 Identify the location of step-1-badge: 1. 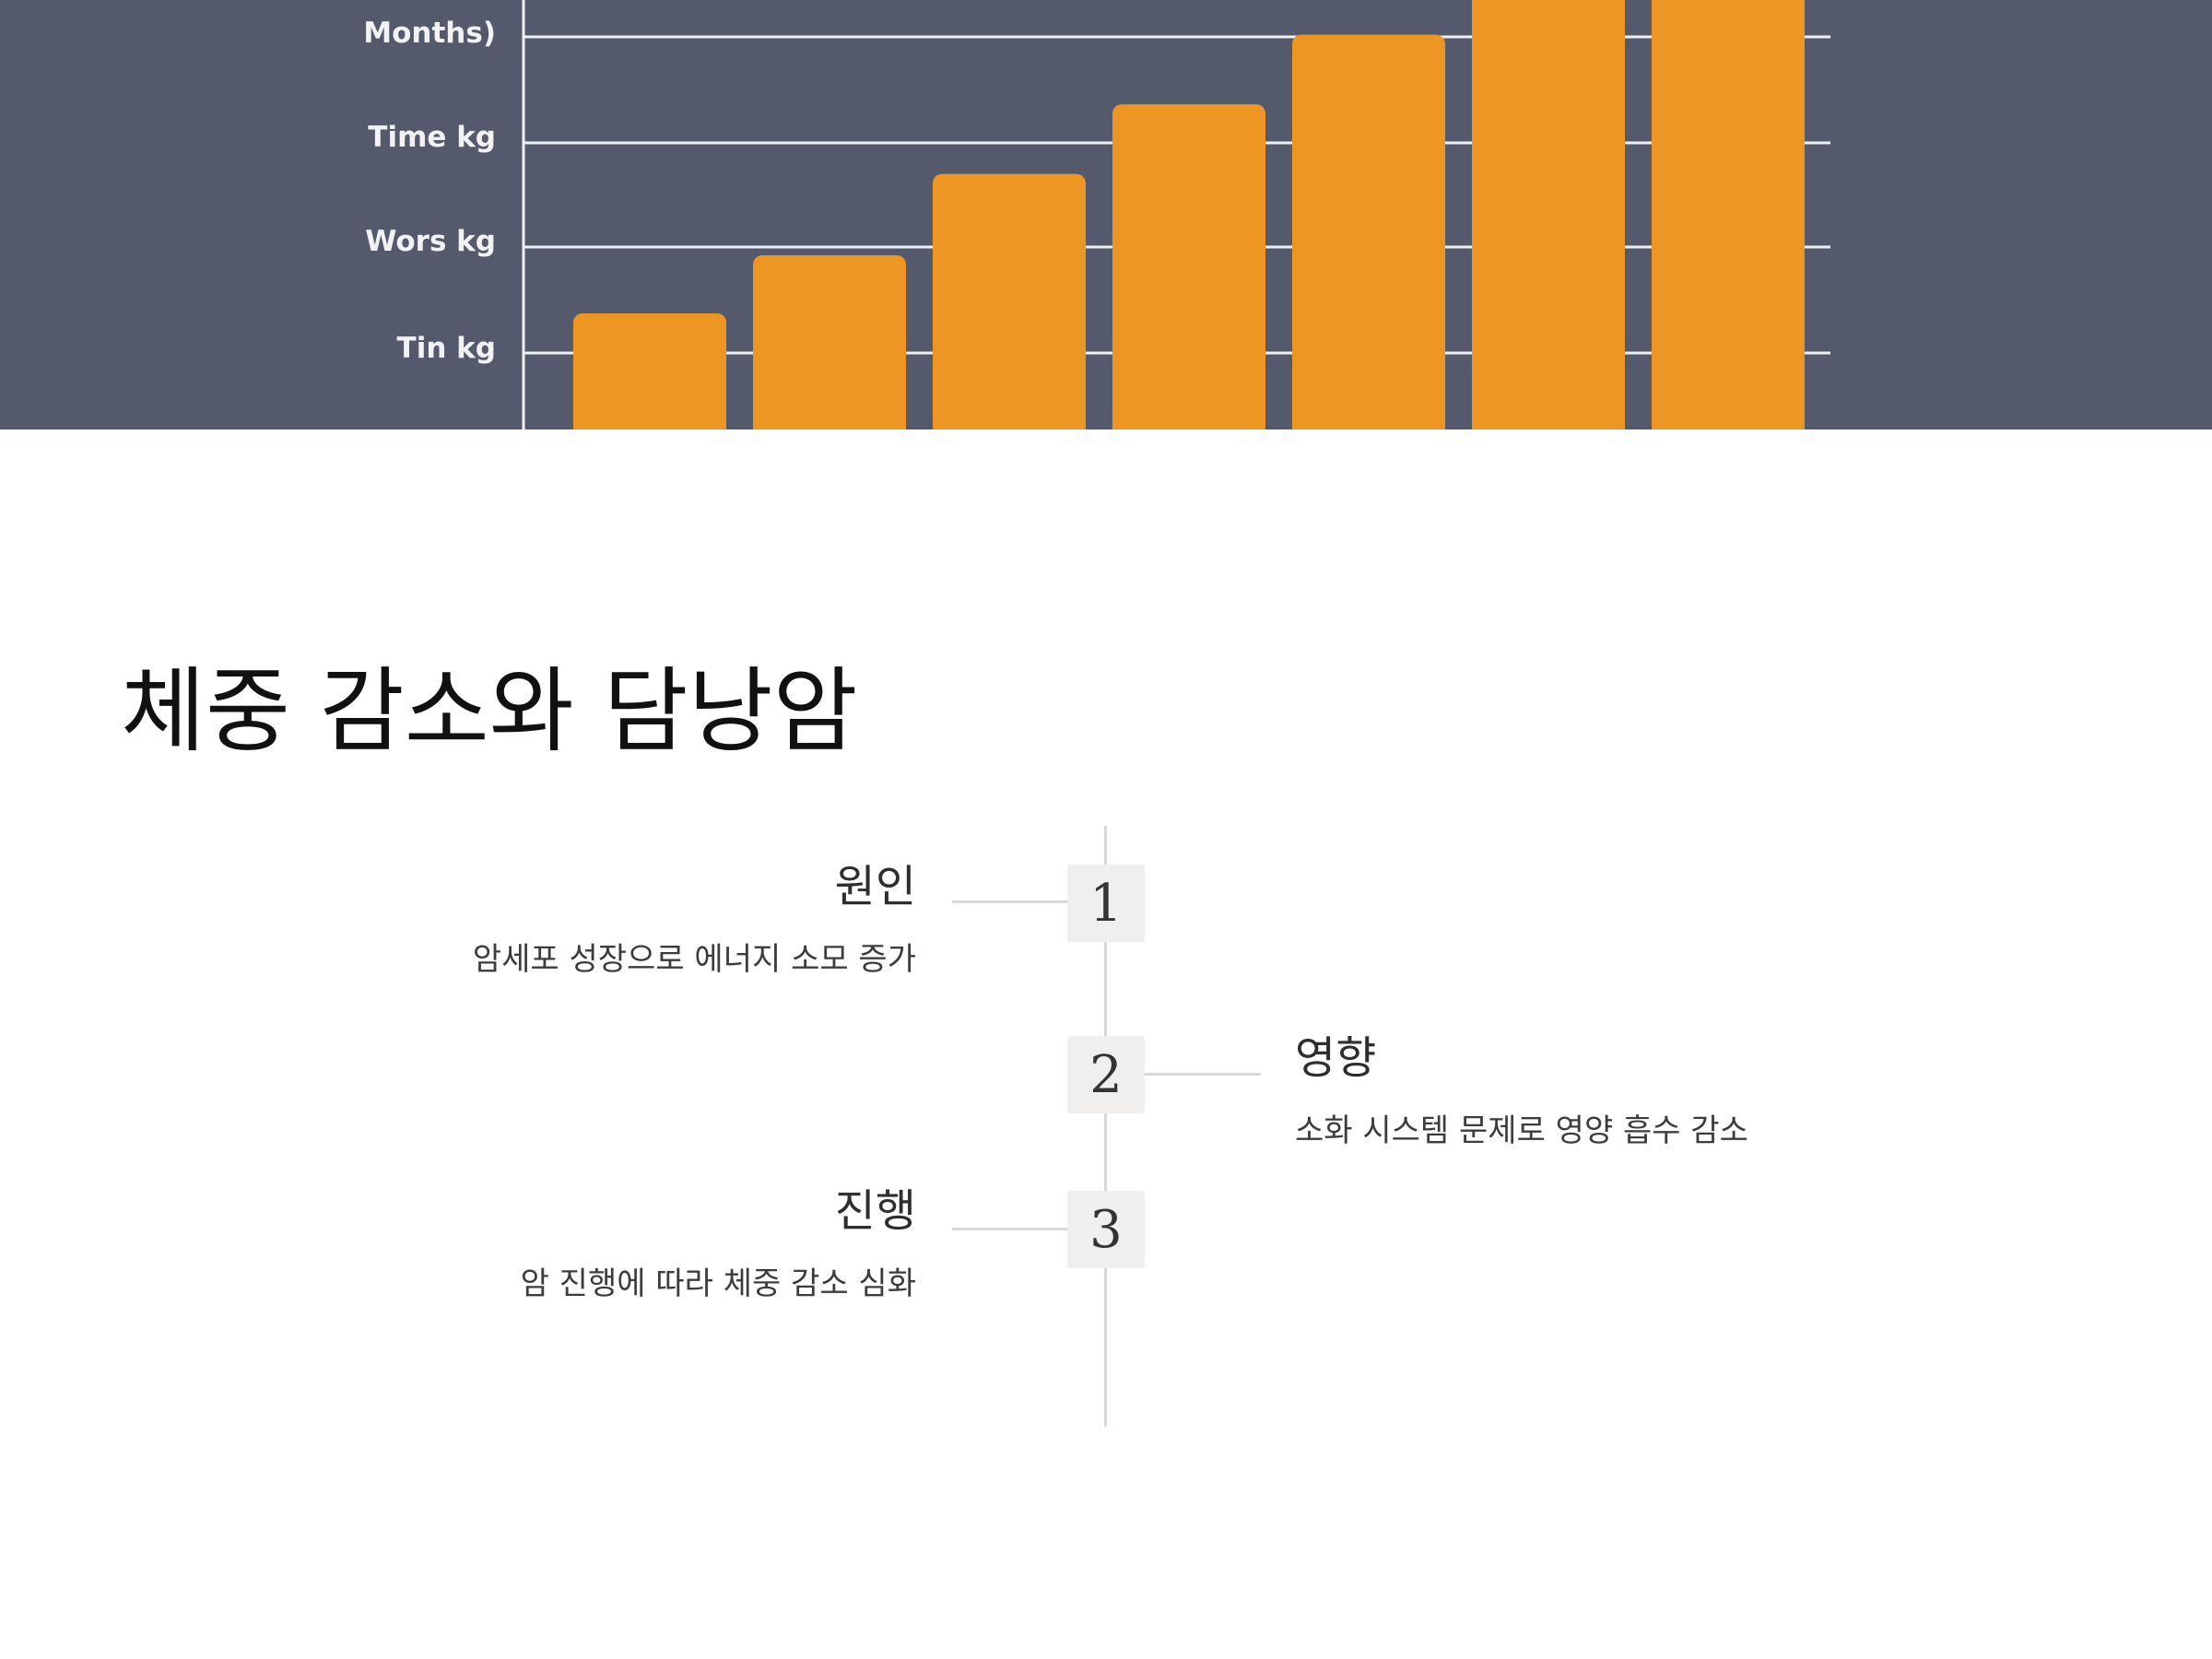
(1106, 903).